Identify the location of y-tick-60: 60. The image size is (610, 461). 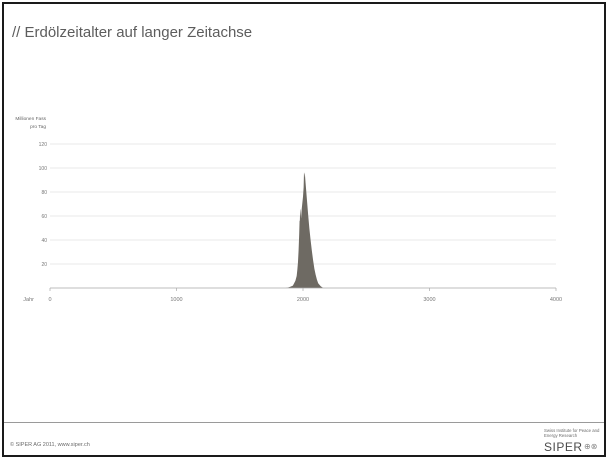
(44, 217).